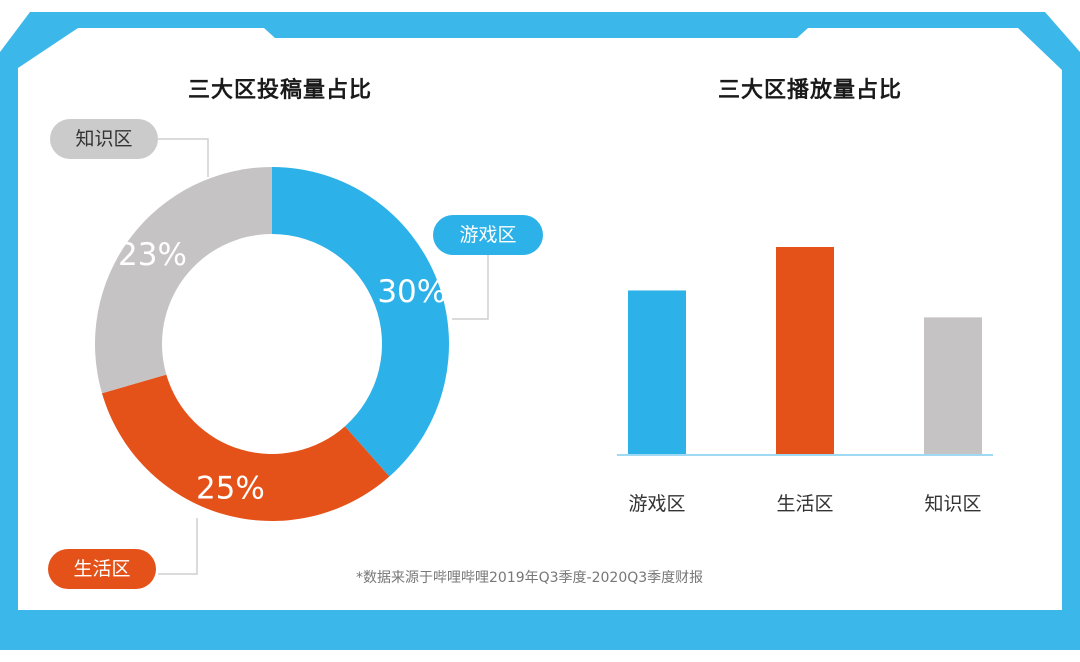 The height and width of the screenshot is (662, 1080). Describe the element at coordinates (280, 90) in the screenshot. I see `pie-chart-title: 三大区投稿量占比` at that location.